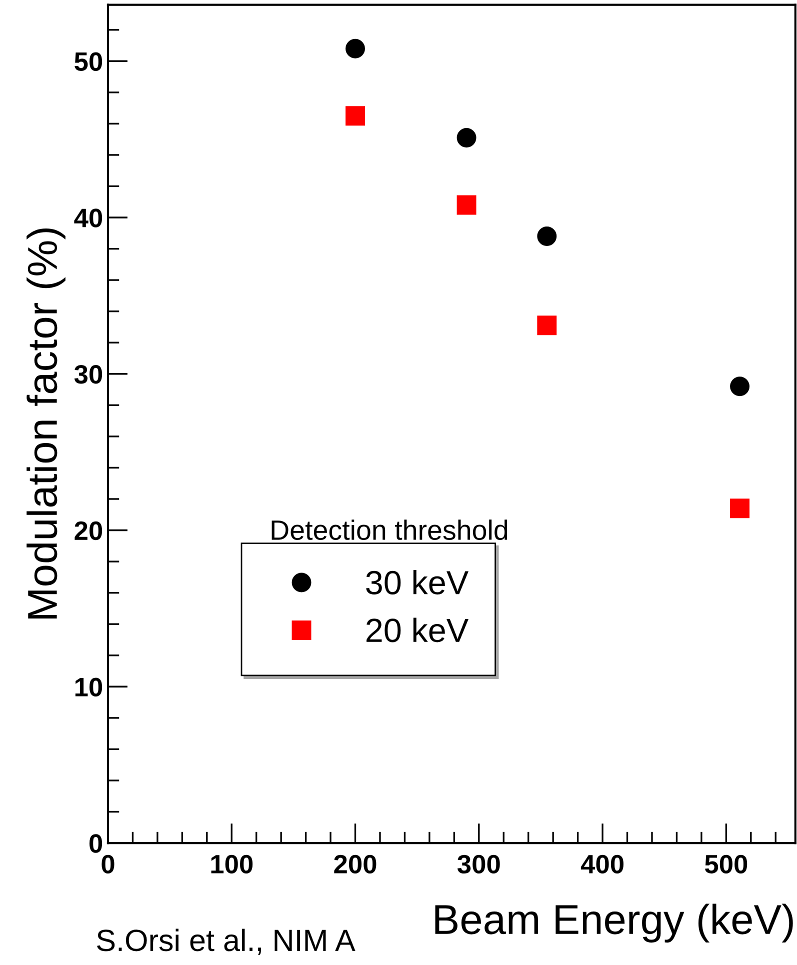 Image resolution: width=797 pixels, height=965 pixels. I want to click on legend-label: 20 keV, so click(417, 630).